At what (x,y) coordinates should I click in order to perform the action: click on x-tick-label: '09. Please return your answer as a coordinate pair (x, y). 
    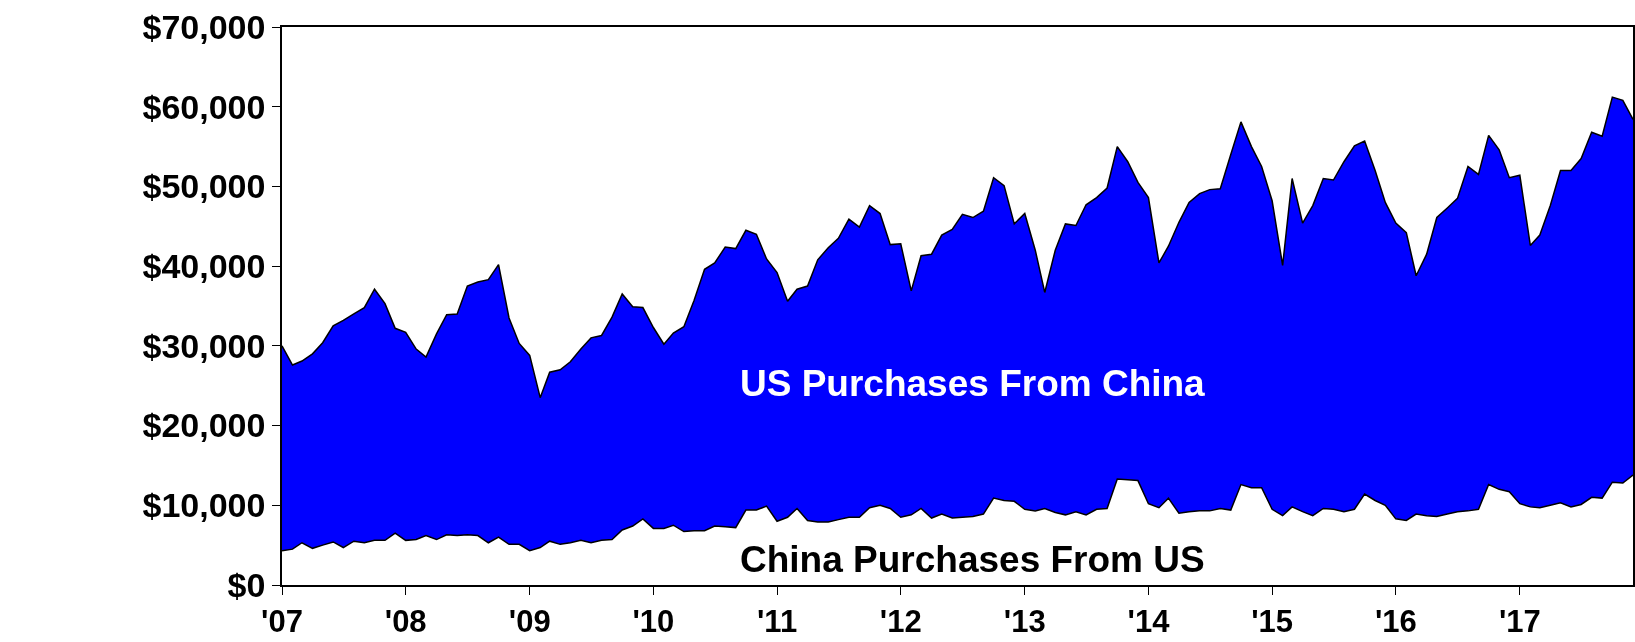
    Looking at the image, I should click on (529, 621).